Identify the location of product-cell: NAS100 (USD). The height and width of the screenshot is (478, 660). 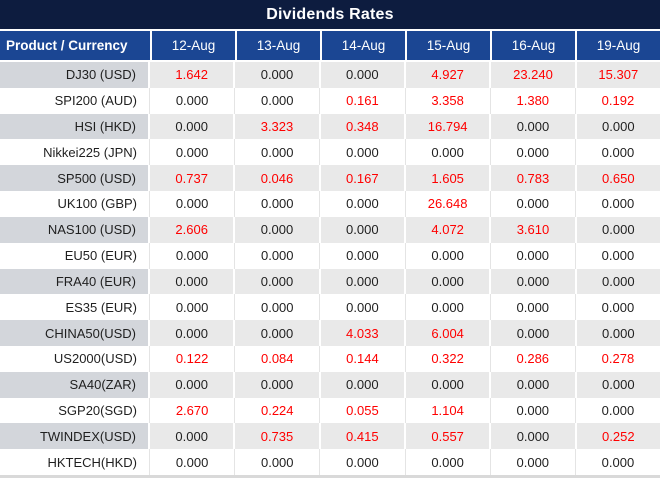
(75, 229).